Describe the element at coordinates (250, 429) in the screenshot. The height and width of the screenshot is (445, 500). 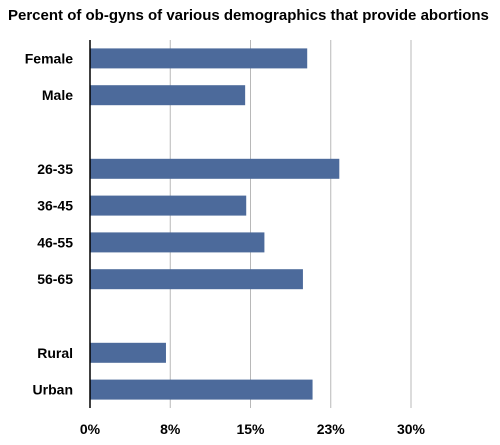
I see `x-tick-label-2: 15%` at that location.